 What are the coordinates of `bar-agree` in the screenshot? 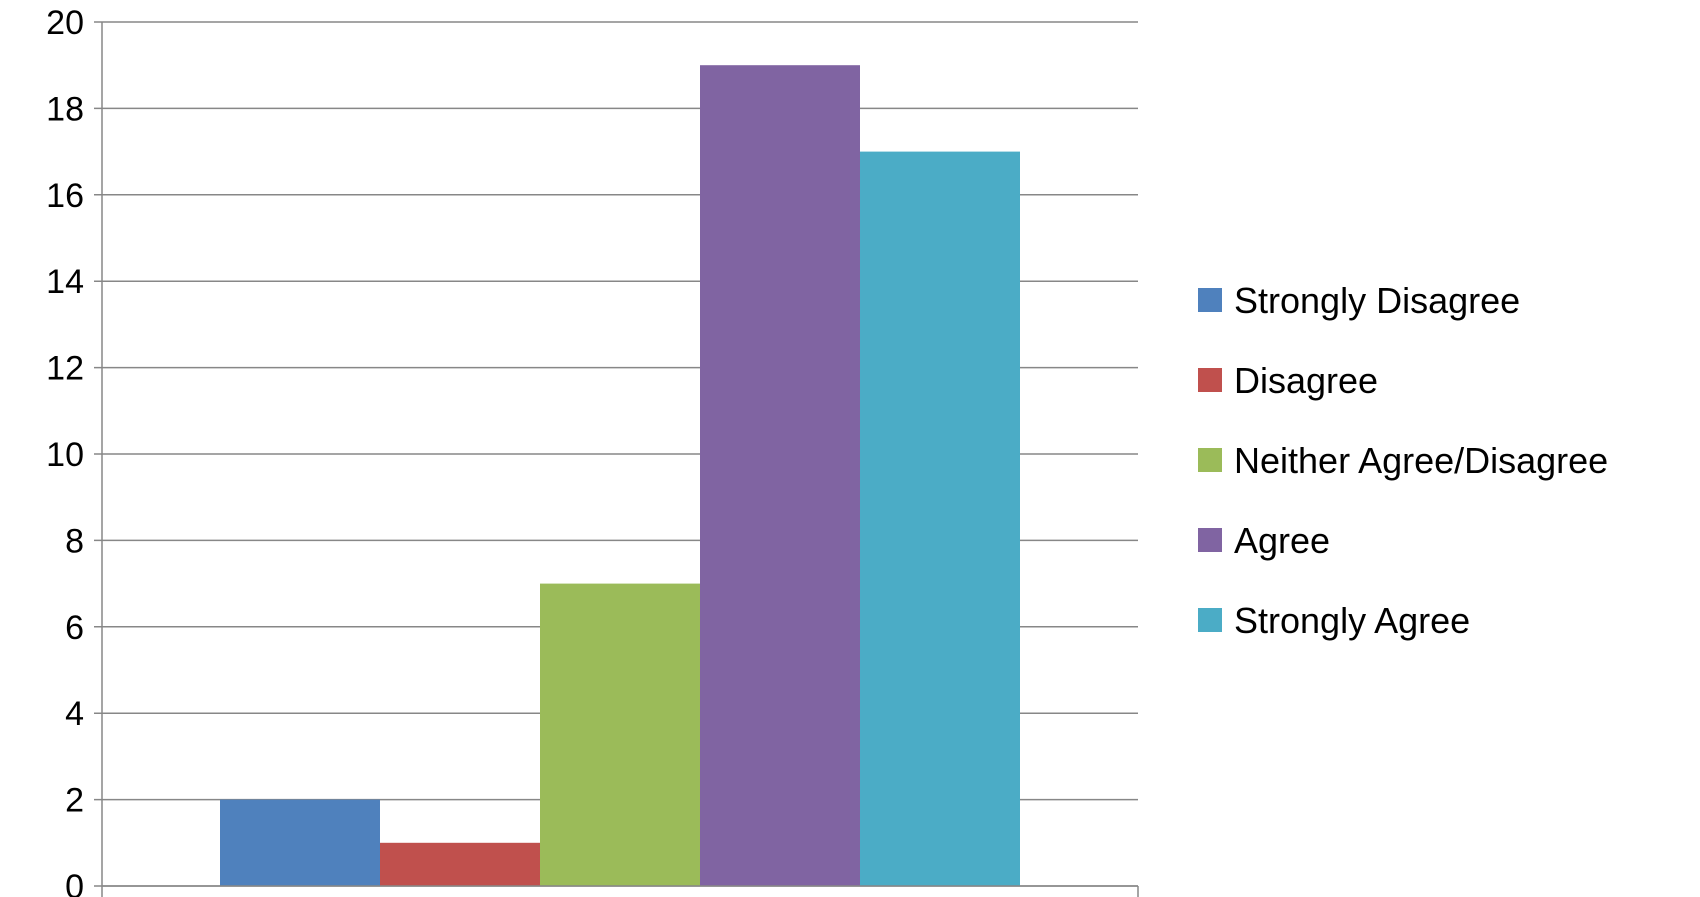 It's located at (780, 475).